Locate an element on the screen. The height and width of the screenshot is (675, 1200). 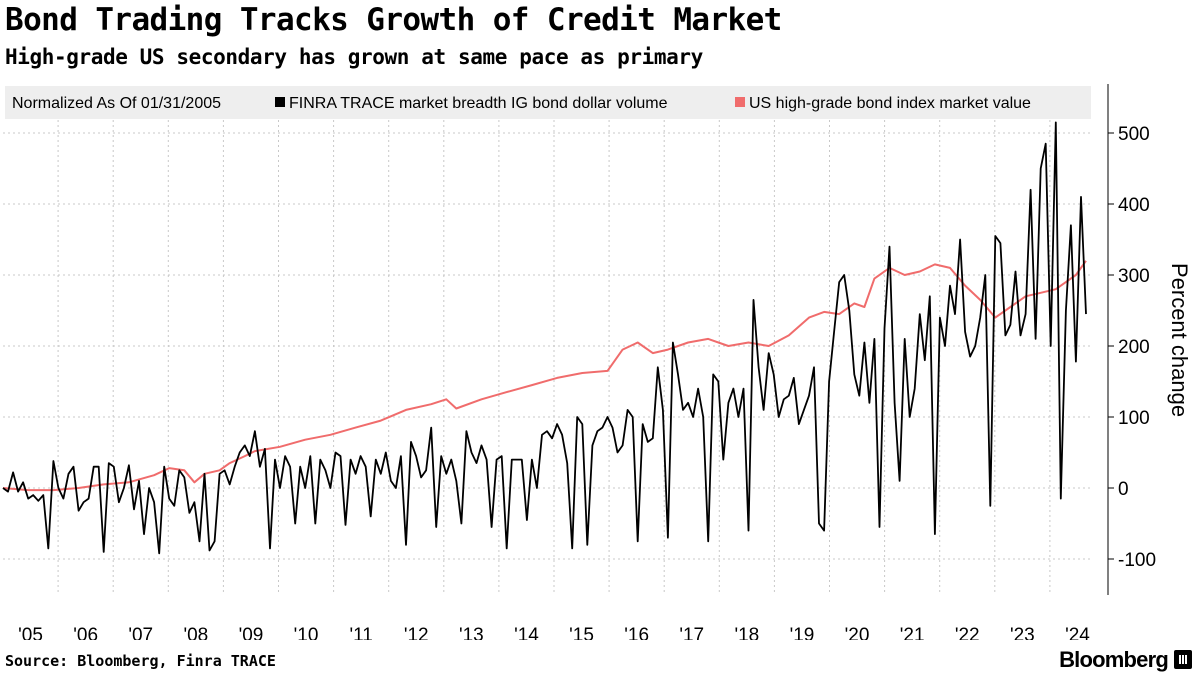
x-tick-label: '24 is located at coordinates (1077, 632).